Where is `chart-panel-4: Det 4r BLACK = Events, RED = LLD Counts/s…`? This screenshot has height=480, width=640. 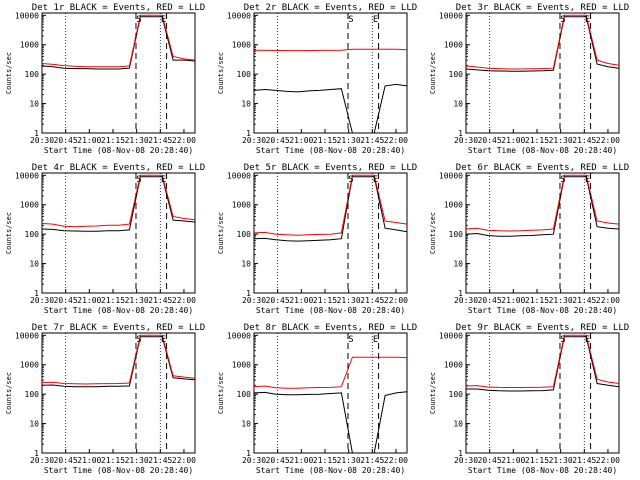
chart-panel-4: Det 4r BLACK = Events, RED = LLD Counts/s… is located at coordinates (105, 239).